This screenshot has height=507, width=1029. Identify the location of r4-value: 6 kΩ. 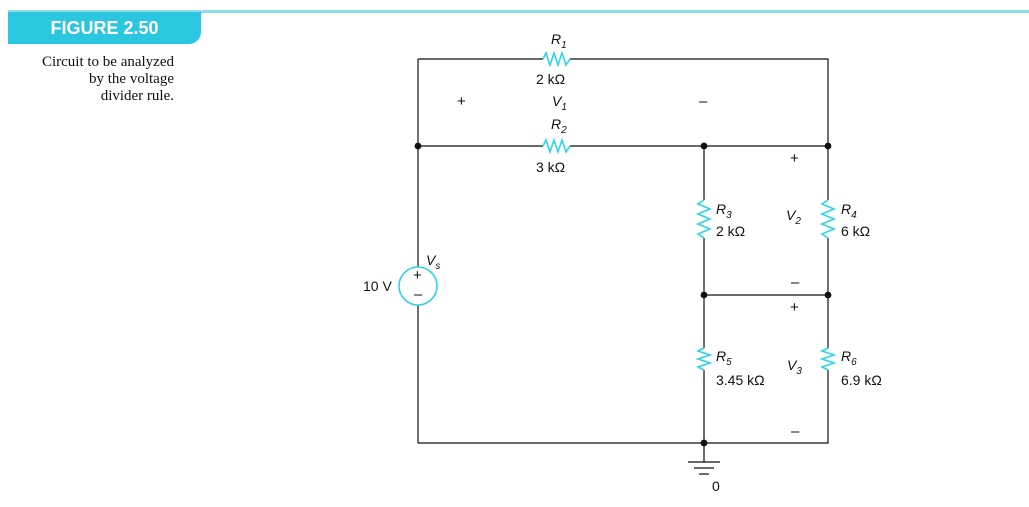
(855, 231).